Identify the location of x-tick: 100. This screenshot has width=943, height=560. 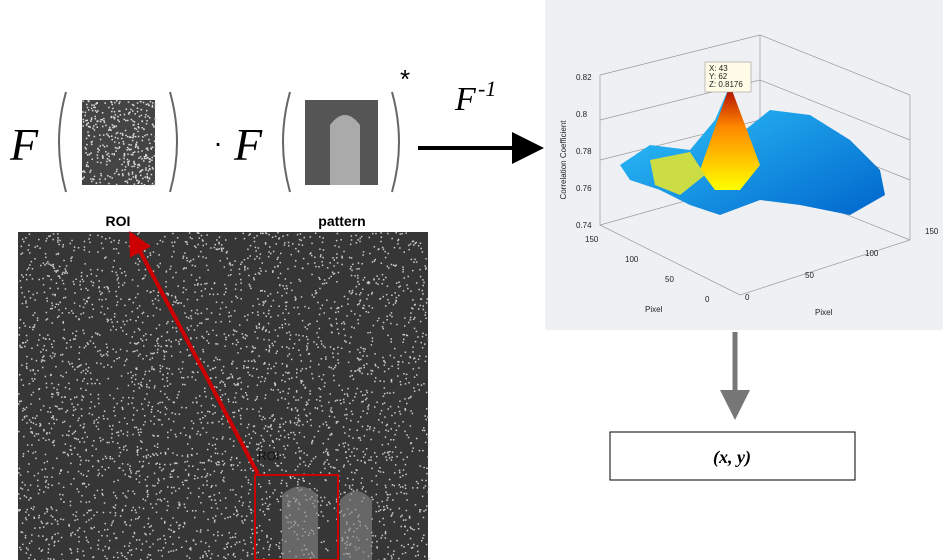
(632, 259).